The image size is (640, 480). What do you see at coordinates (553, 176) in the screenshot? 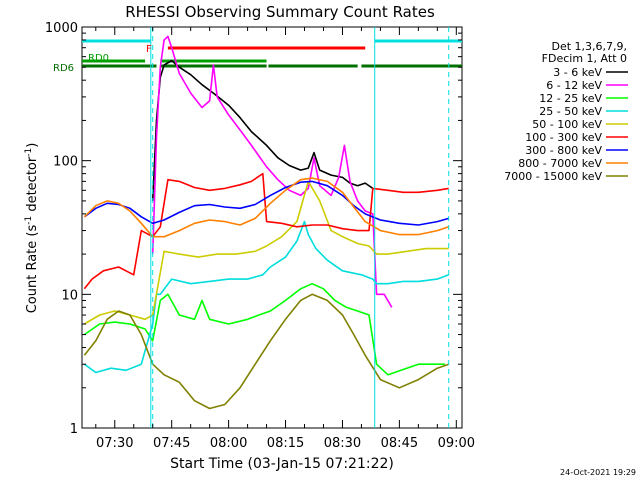
I see `legend-label-8: 7000 - 15000 keV` at bounding box center [553, 176].